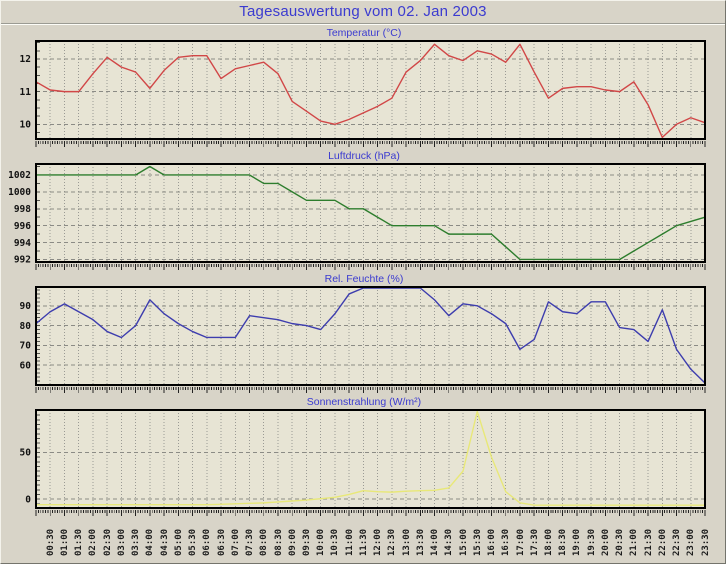 This screenshot has width=726, height=564. What do you see at coordinates (193, 542) in the screenshot?
I see `x-axis-label: 05:30` at bounding box center [193, 542].